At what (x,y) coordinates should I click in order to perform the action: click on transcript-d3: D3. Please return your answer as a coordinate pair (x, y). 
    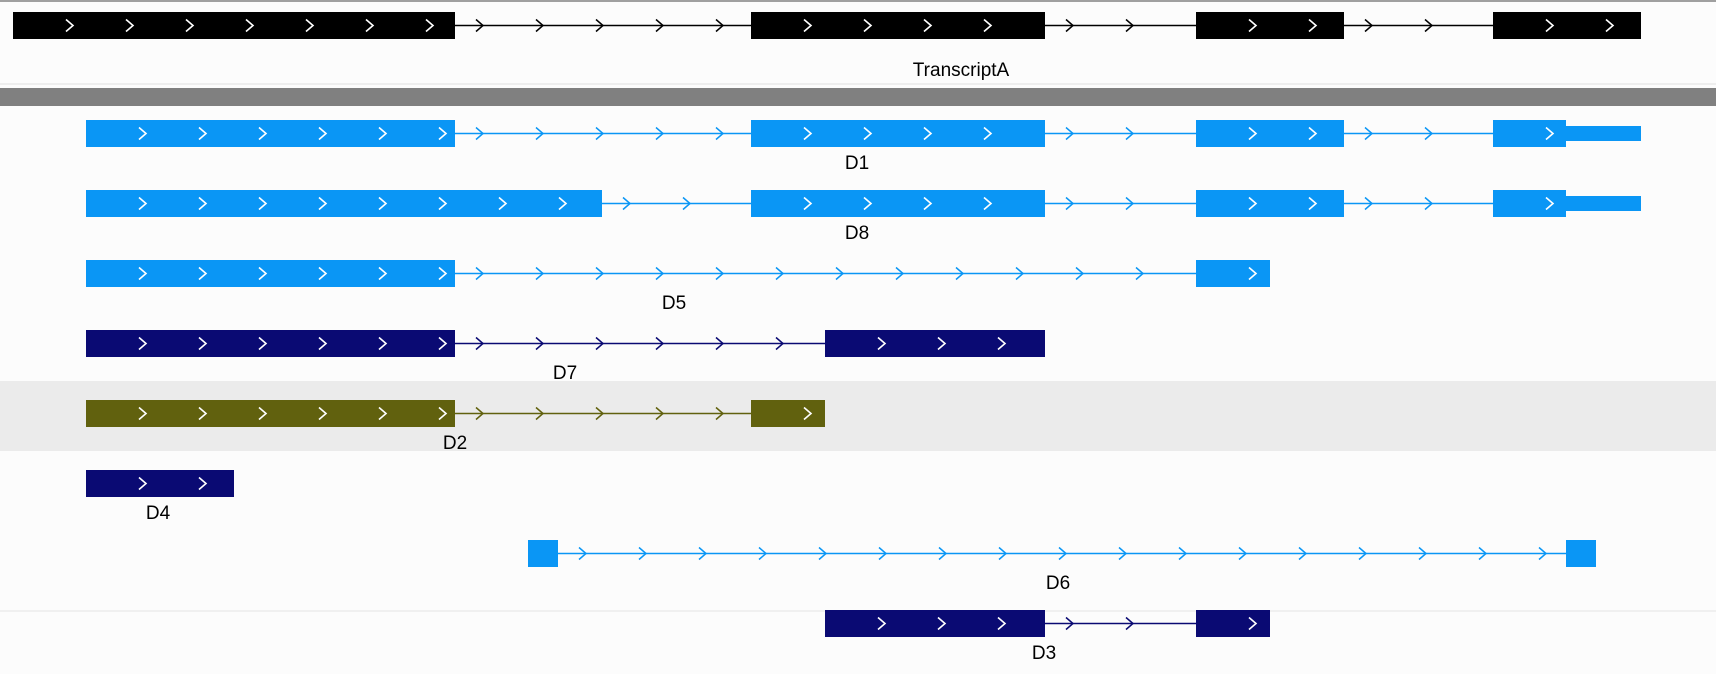
    Looking at the image, I should click on (1047, 637).